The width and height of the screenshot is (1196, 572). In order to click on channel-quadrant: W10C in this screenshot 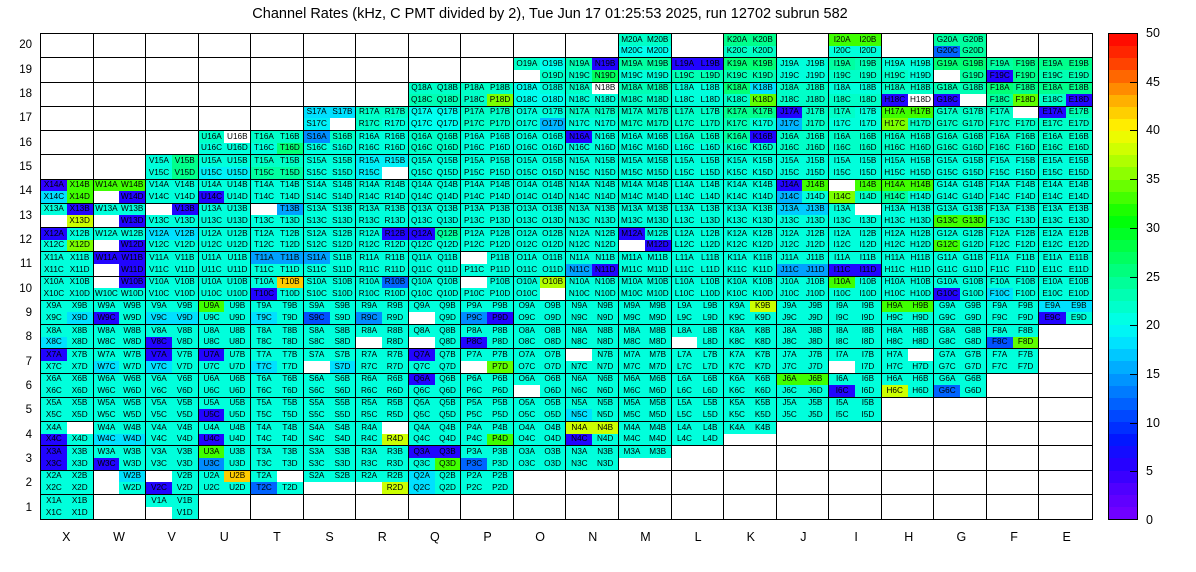, I will do `click(106, 294)`.